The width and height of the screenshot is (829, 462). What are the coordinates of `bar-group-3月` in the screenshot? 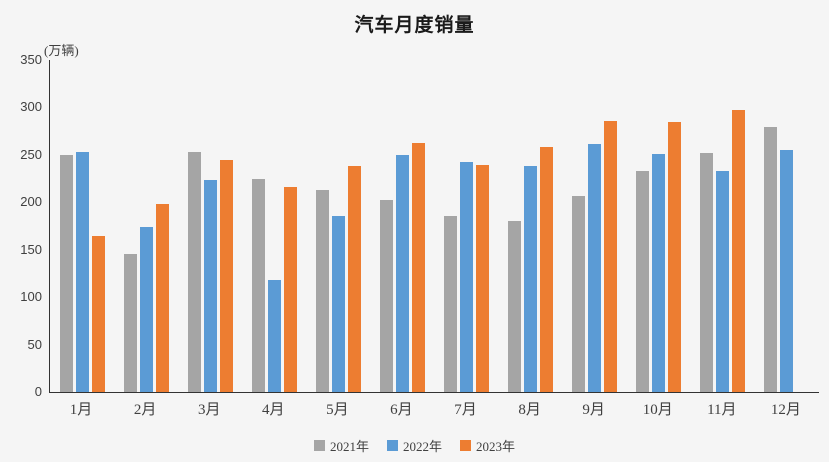 It's located at (210, 226).